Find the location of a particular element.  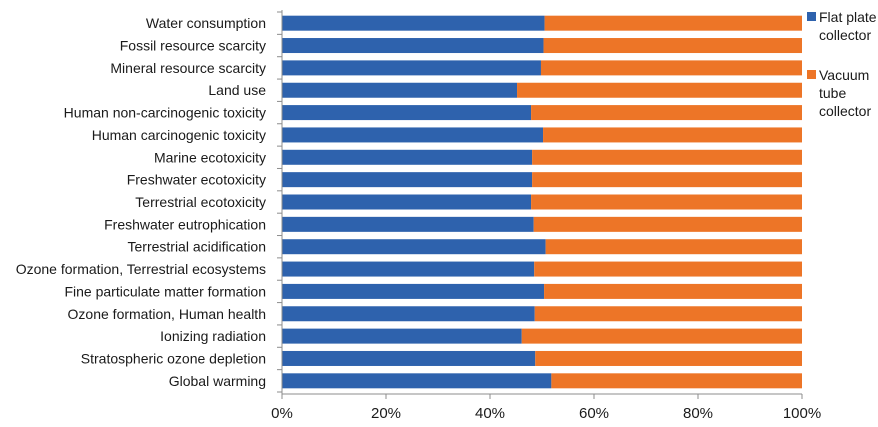

category-label: Stratospheric ozone depletion is located at coordinates (173, 358).